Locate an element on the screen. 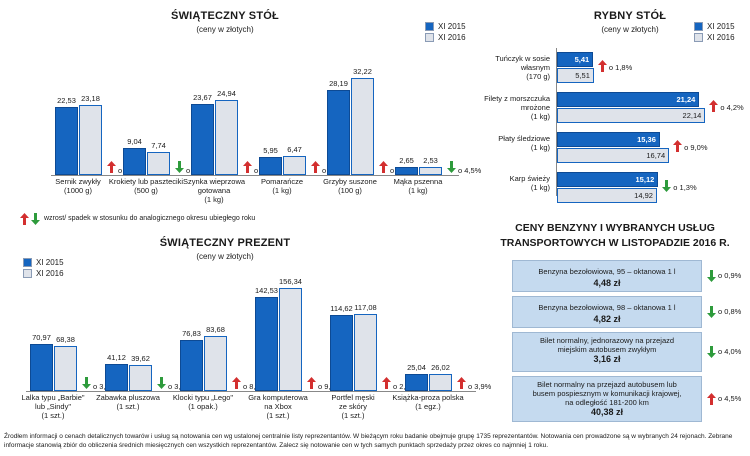  category-label: Grzyby suszone (100 g) is located at coordinates (350, 186).